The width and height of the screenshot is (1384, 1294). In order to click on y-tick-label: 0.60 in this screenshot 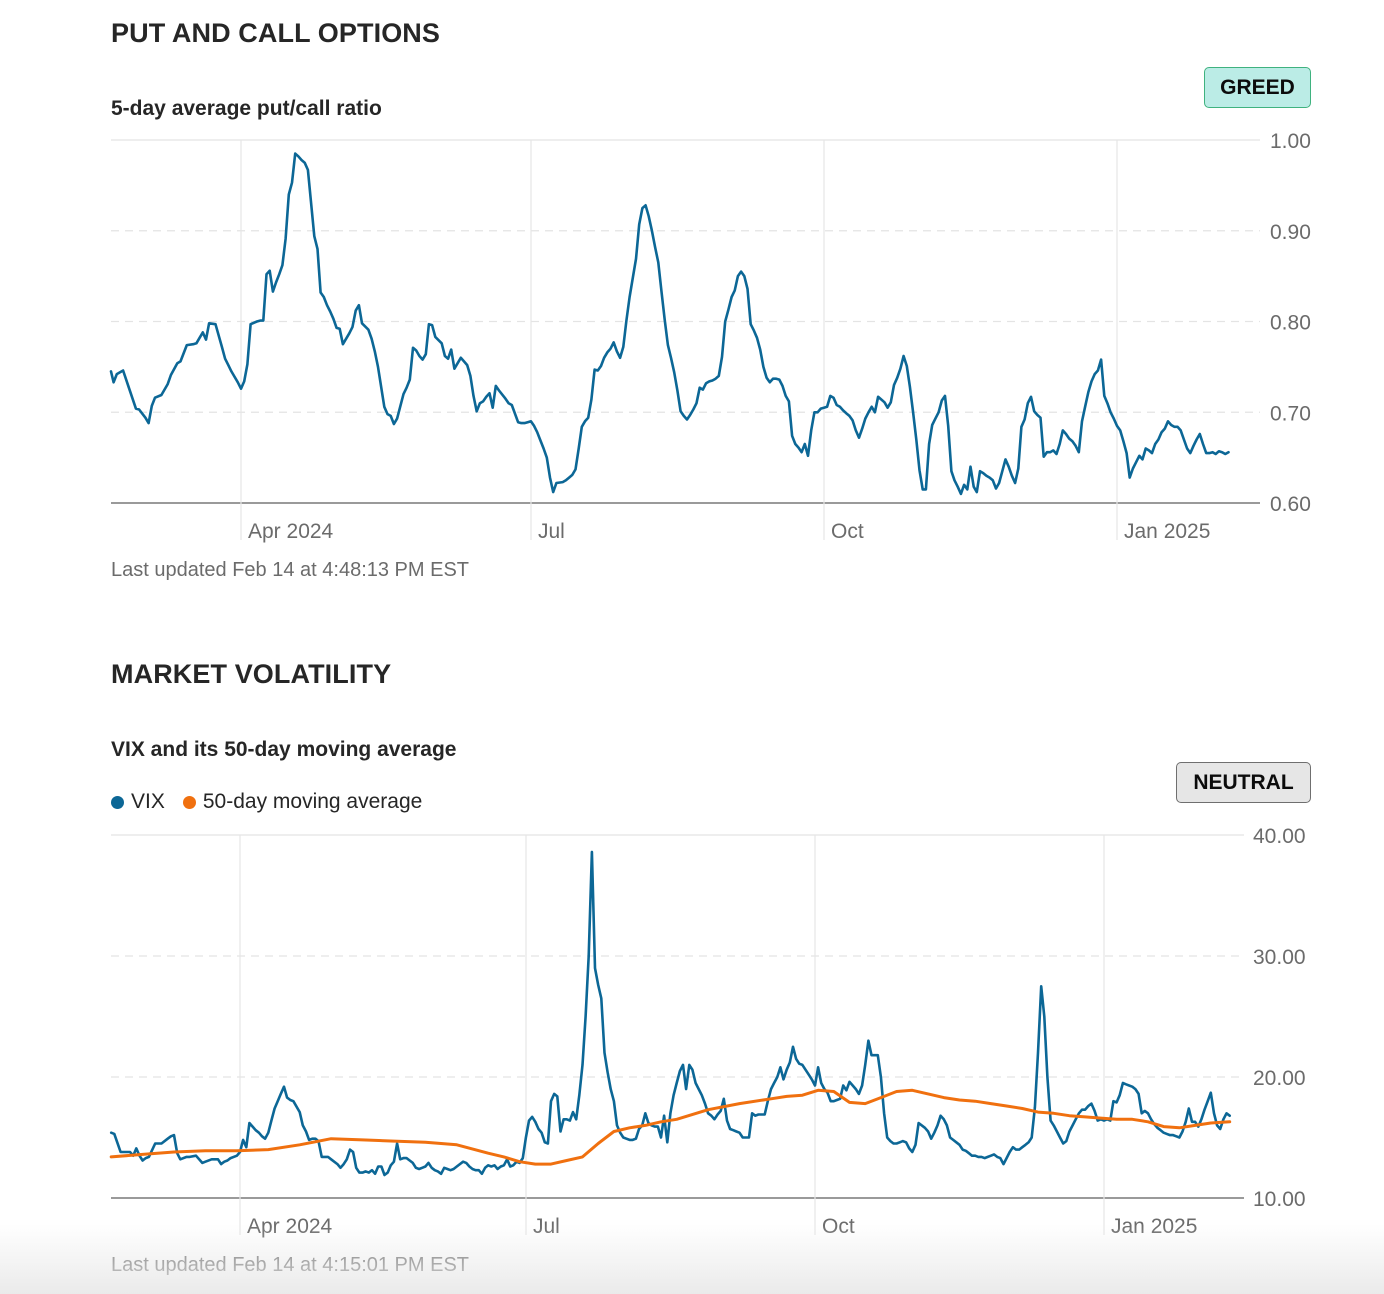, I will do `click(1290, 504)`.